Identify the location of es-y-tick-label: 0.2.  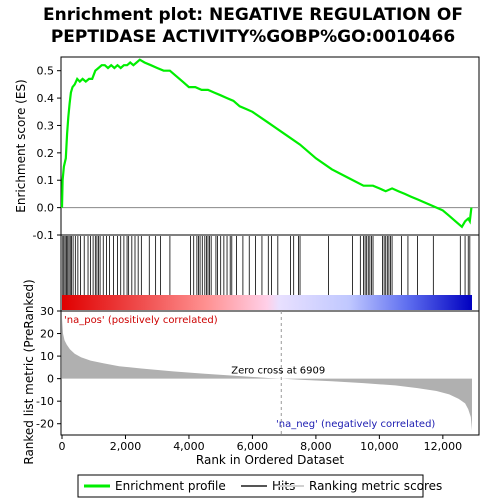
(46, 153).